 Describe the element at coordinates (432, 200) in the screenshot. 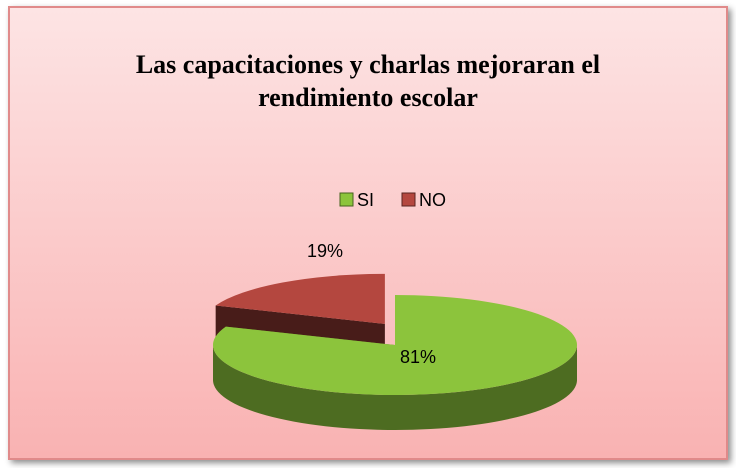

I see `legend-label: NO` at that location.